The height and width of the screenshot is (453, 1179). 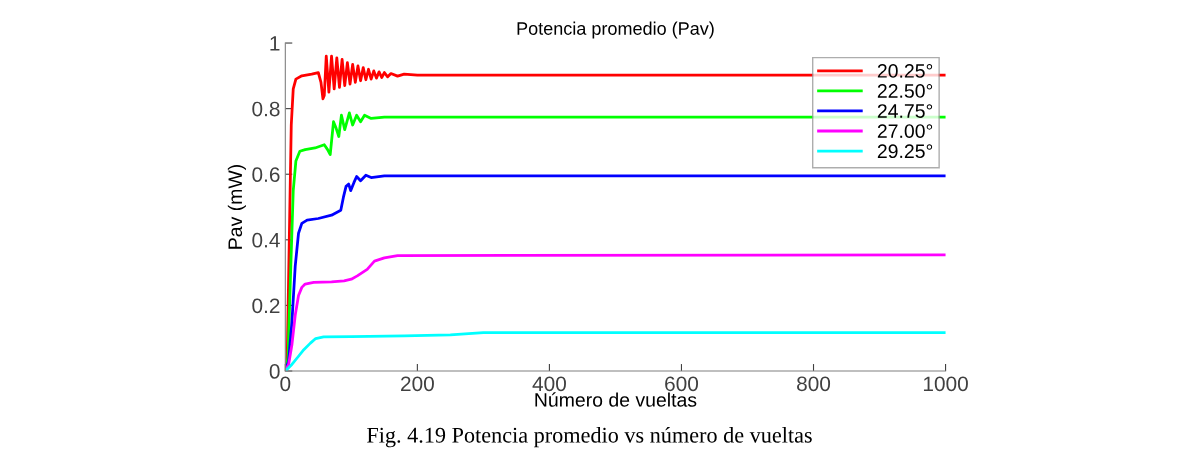 I want to click on caption: Fig. 4.19 Potencia promedio vs número de vueltas, so click(x=589, y=437).